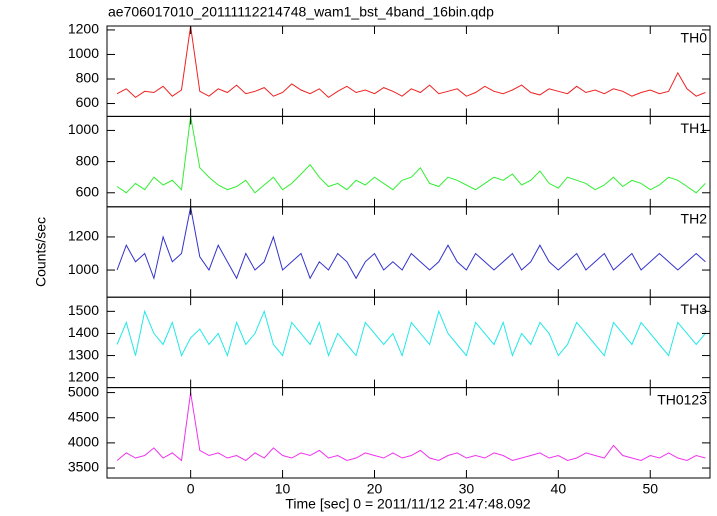 The width and height of the screenshot is (717, 516). I want to click on y-tick-label: 1300, so click(83, 354).